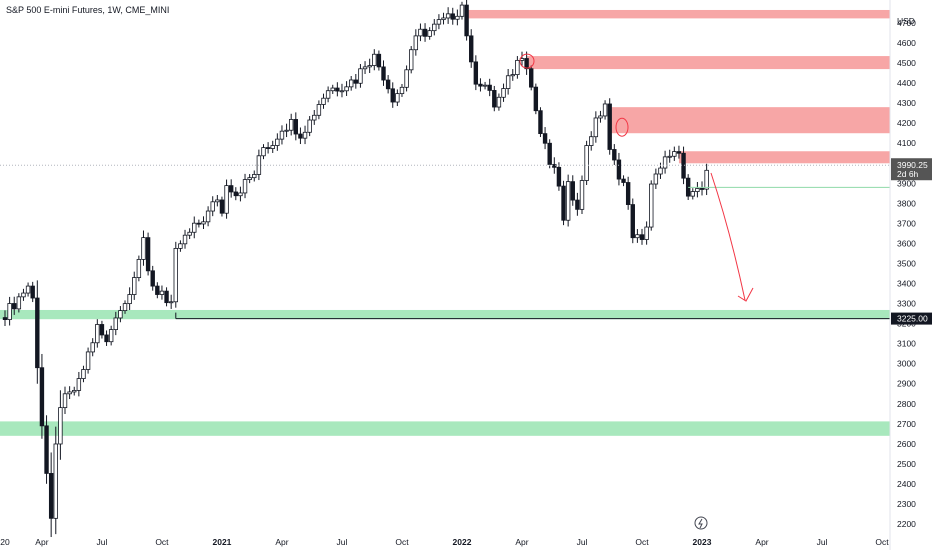  I want to click on projection-arrow-line, so click(728, 236).